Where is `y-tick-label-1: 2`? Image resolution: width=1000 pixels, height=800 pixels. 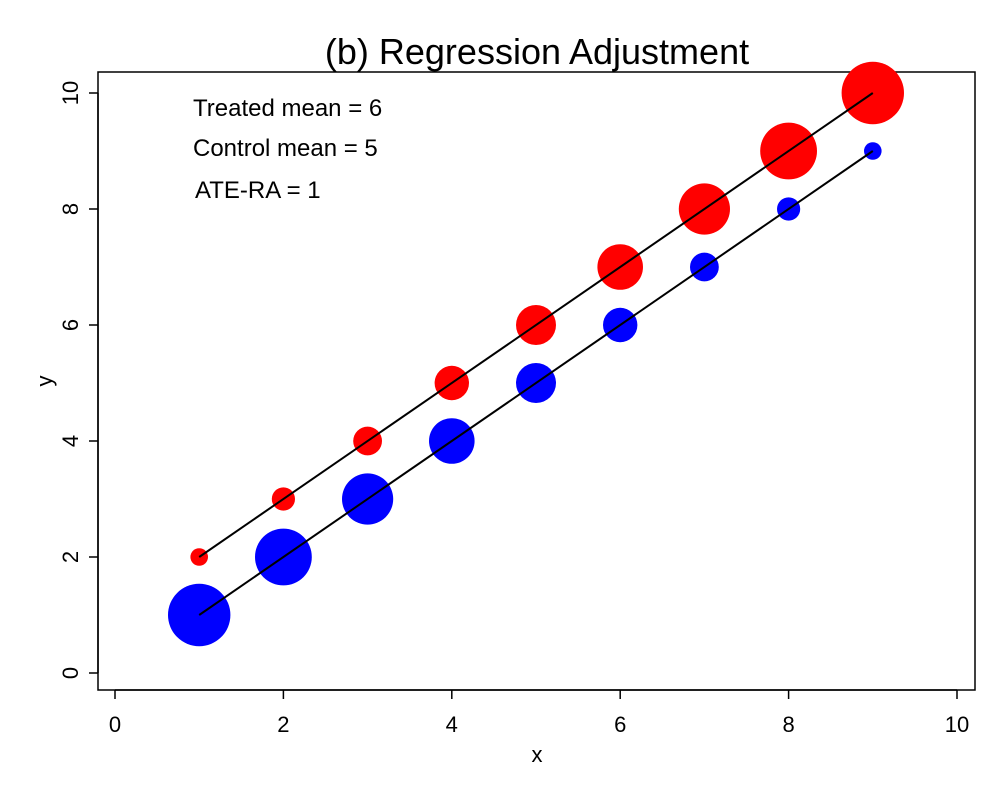
y-tick-label-1: 2 is located at coordinates (70, 557).